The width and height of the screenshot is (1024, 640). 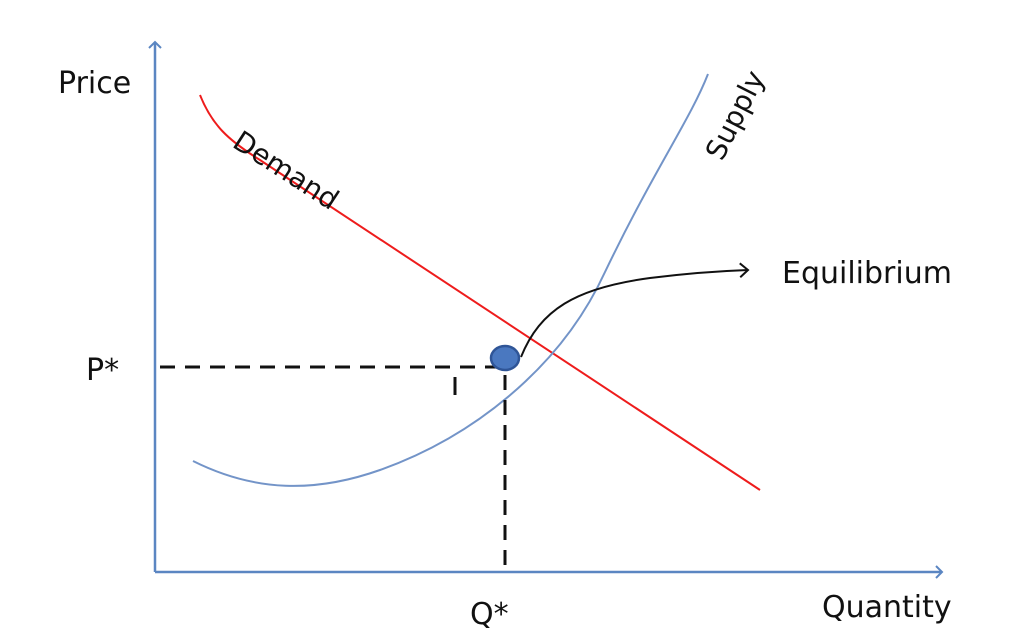 What do you see at coordinates (505, 358) in the screenshot?
I see `equilibrium-point` at bounding box center [505, 358].